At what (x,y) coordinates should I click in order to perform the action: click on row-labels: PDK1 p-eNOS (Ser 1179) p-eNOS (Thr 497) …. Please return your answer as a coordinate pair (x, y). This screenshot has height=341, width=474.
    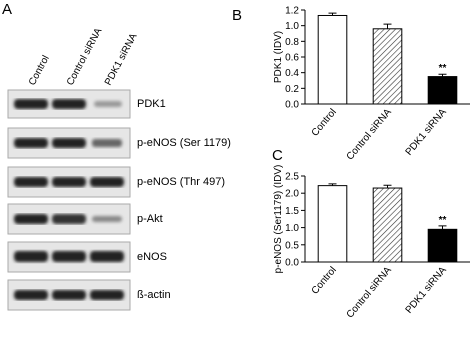
    Looking at the image, I should click on (184, 199).